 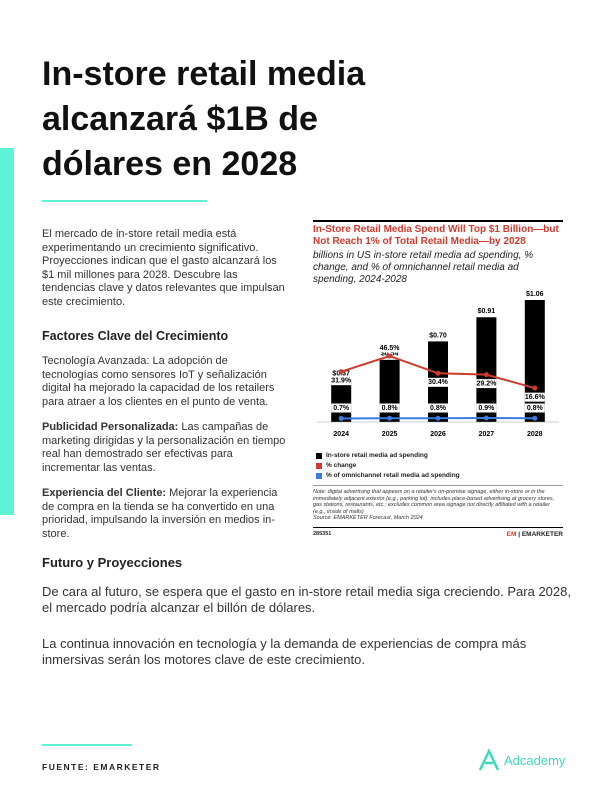 I want to click on value-label: 29.2%, so click(x=486, y=383).